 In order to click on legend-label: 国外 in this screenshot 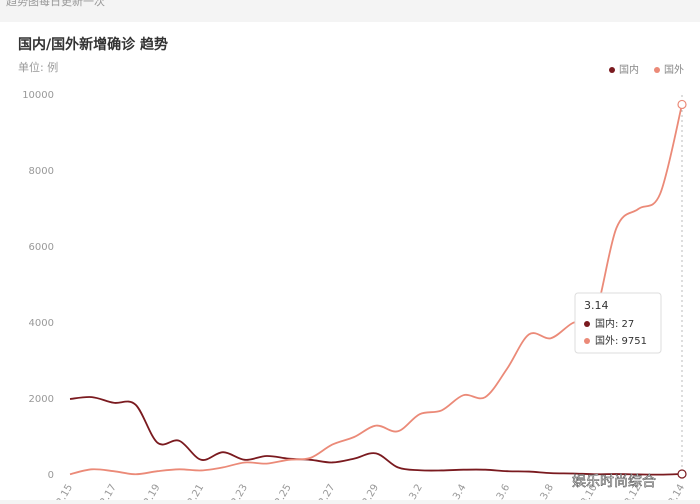, I will do `click(674, 70)`.